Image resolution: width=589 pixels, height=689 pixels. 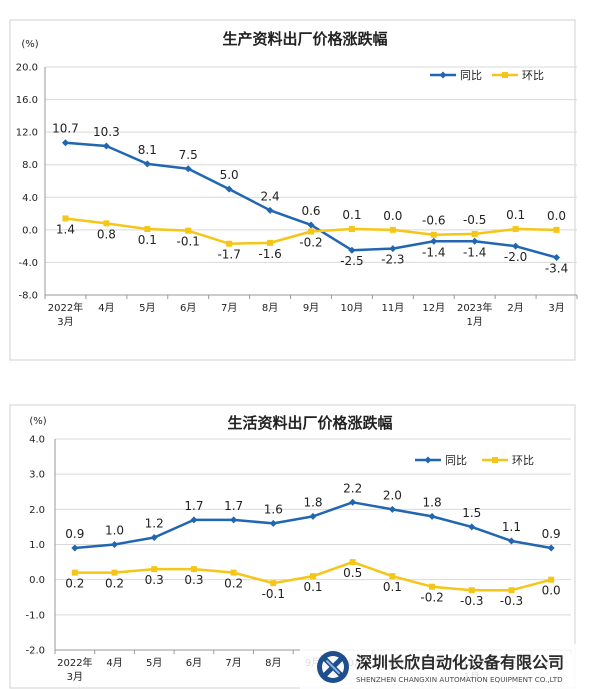 What do you see at coordinates (106, 234) in the screenshot?
I see `chart1-series-mom-data-label: 0.8` at bounding box center [106, 234].